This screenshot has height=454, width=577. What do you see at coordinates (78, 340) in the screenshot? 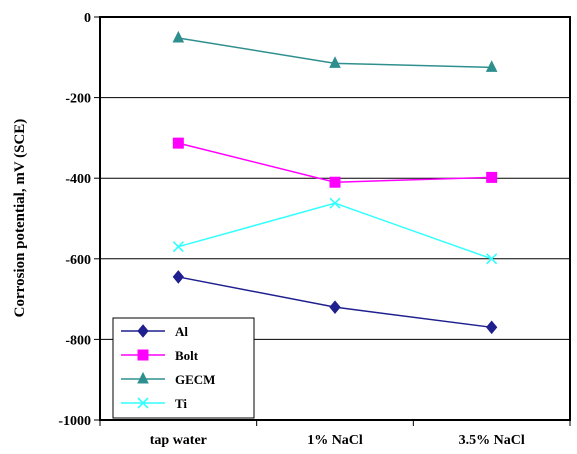
I see `y-tick-label: -800` at bounding box center [78, 340].